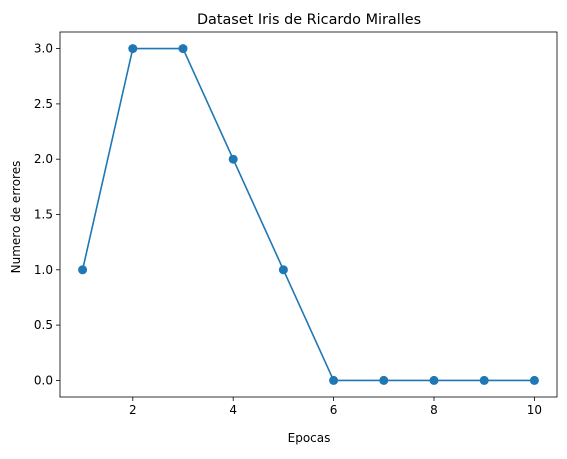 The width and height of the screenshot is (567, 459). I want to click on chart-title: Dataset Iris de Ricardo Miralles, so click(309, 20).